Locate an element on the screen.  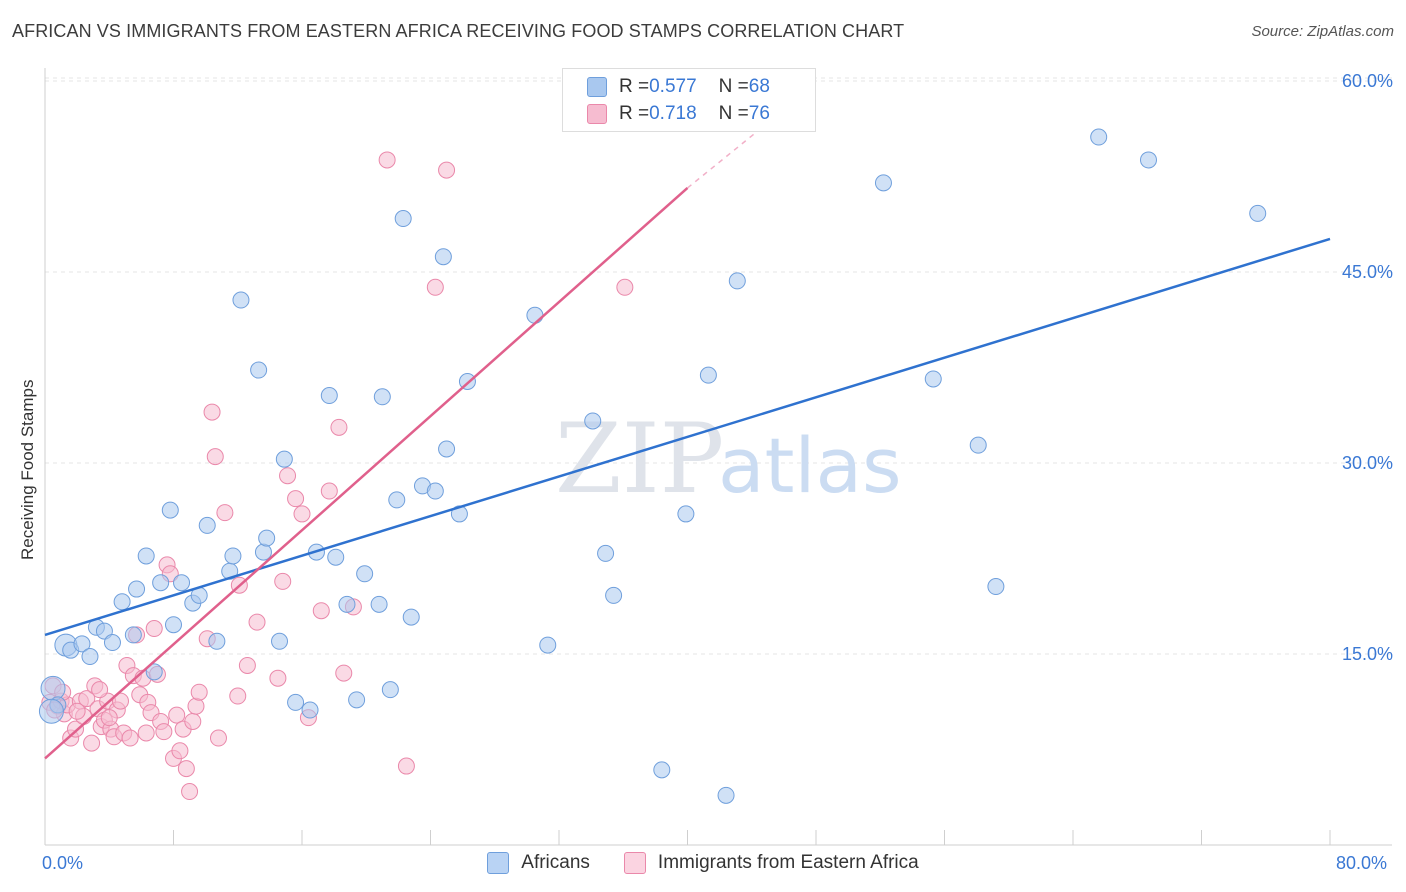
africans-swatch is located at coordinates (597, 87).